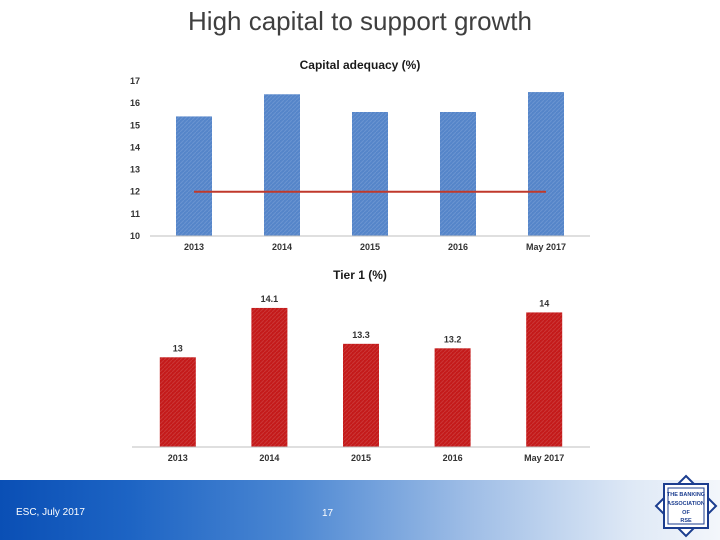  What do you see at coordinates (686, 513) in the screenshot?
I see `svg-text: OF` at bounding box center [686, 513].